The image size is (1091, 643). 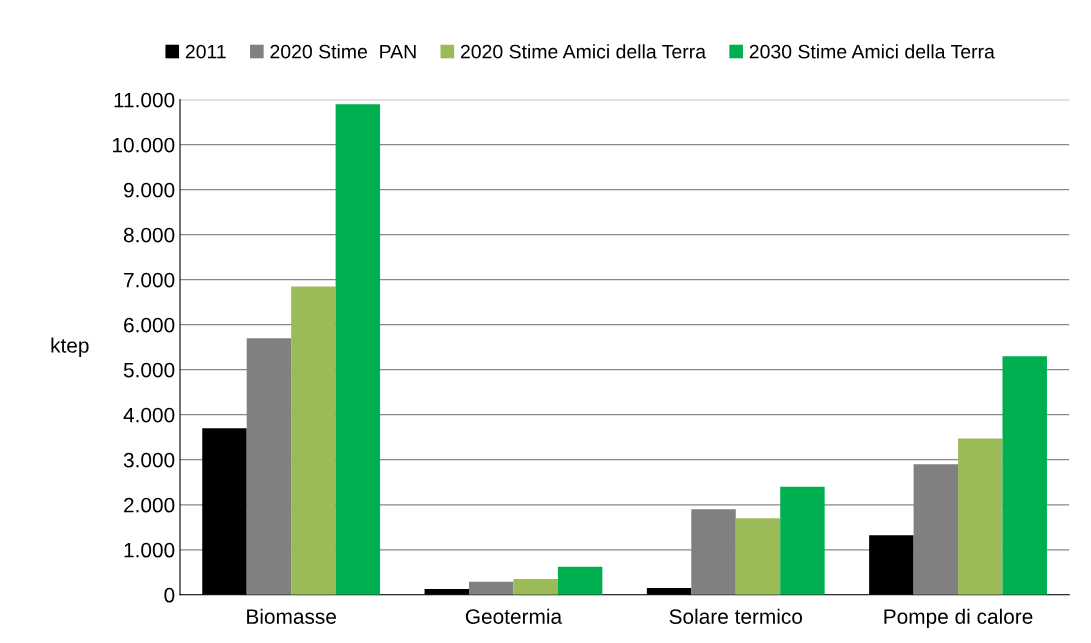 What do you see at coordinates (291, 616) in the screenshot?
I see `x-tick-label: Biomasse` at bounding box center [291, 616].